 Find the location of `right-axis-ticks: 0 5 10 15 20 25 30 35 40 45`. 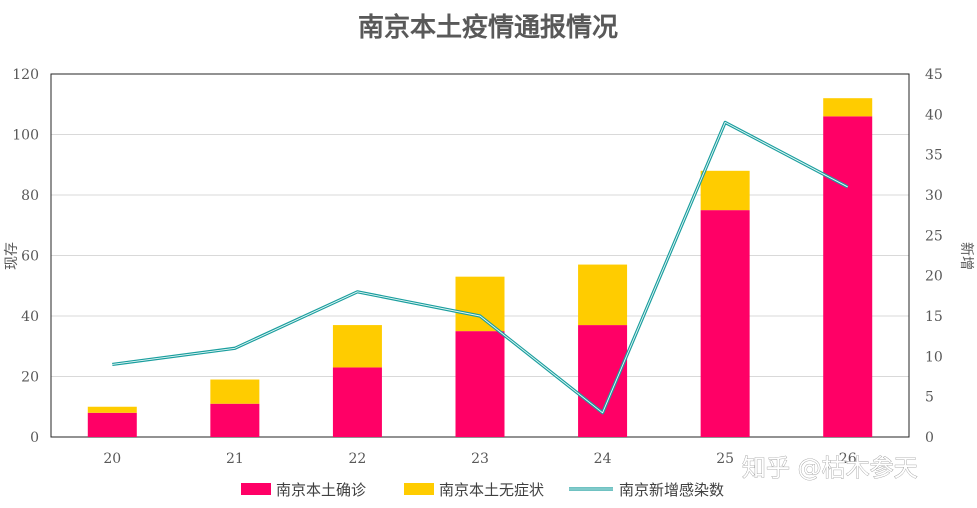

right-axis-ticks: 0 5 10 15 20 25 30 35 40 45 is located at coordinates (934, 256).